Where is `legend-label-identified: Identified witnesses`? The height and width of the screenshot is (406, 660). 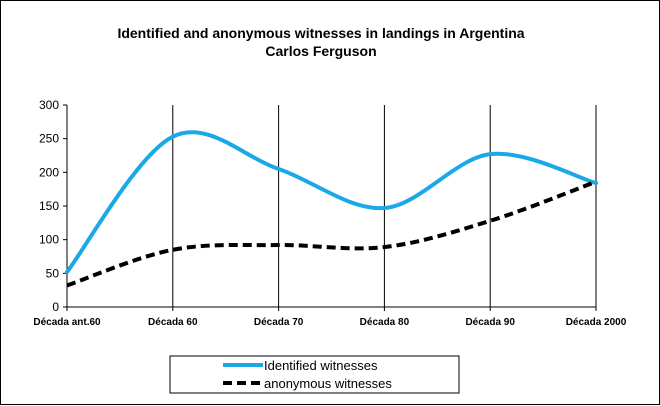 legend-label-identified: Identified witnesses is located at coordinates (321, 365).